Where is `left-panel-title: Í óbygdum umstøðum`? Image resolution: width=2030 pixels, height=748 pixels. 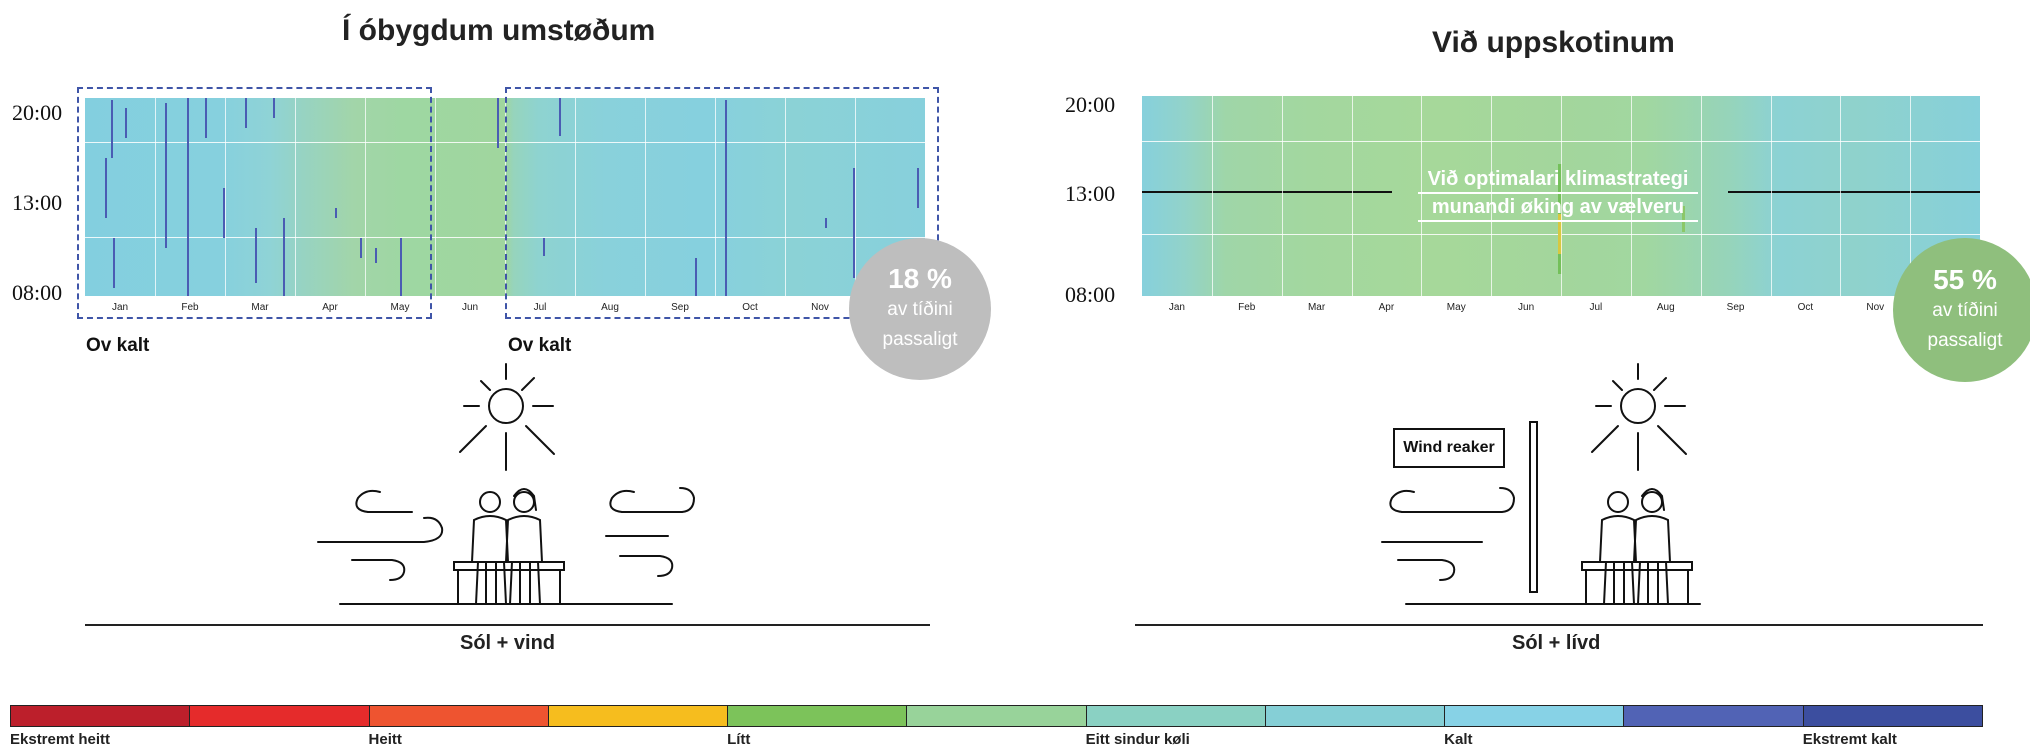 left-panel-title: Í óbygdum umstøðum is located at coordinates (499, 30).